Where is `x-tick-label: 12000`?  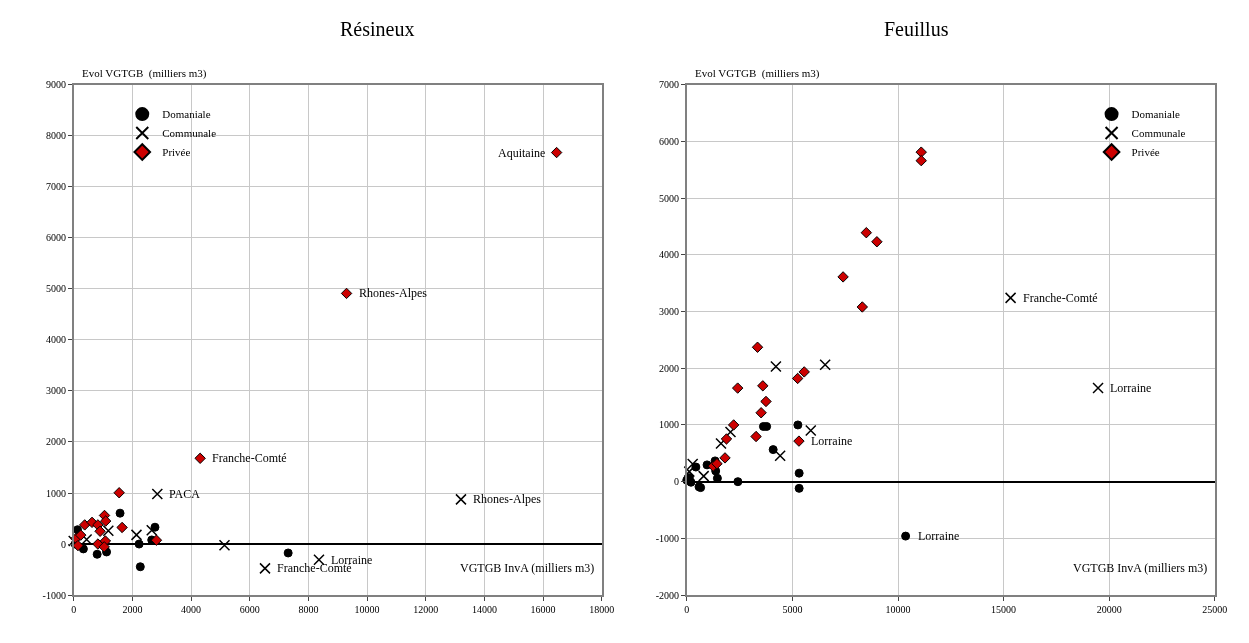
x-tick-label: 12000 is located at coordinates (426, 609).